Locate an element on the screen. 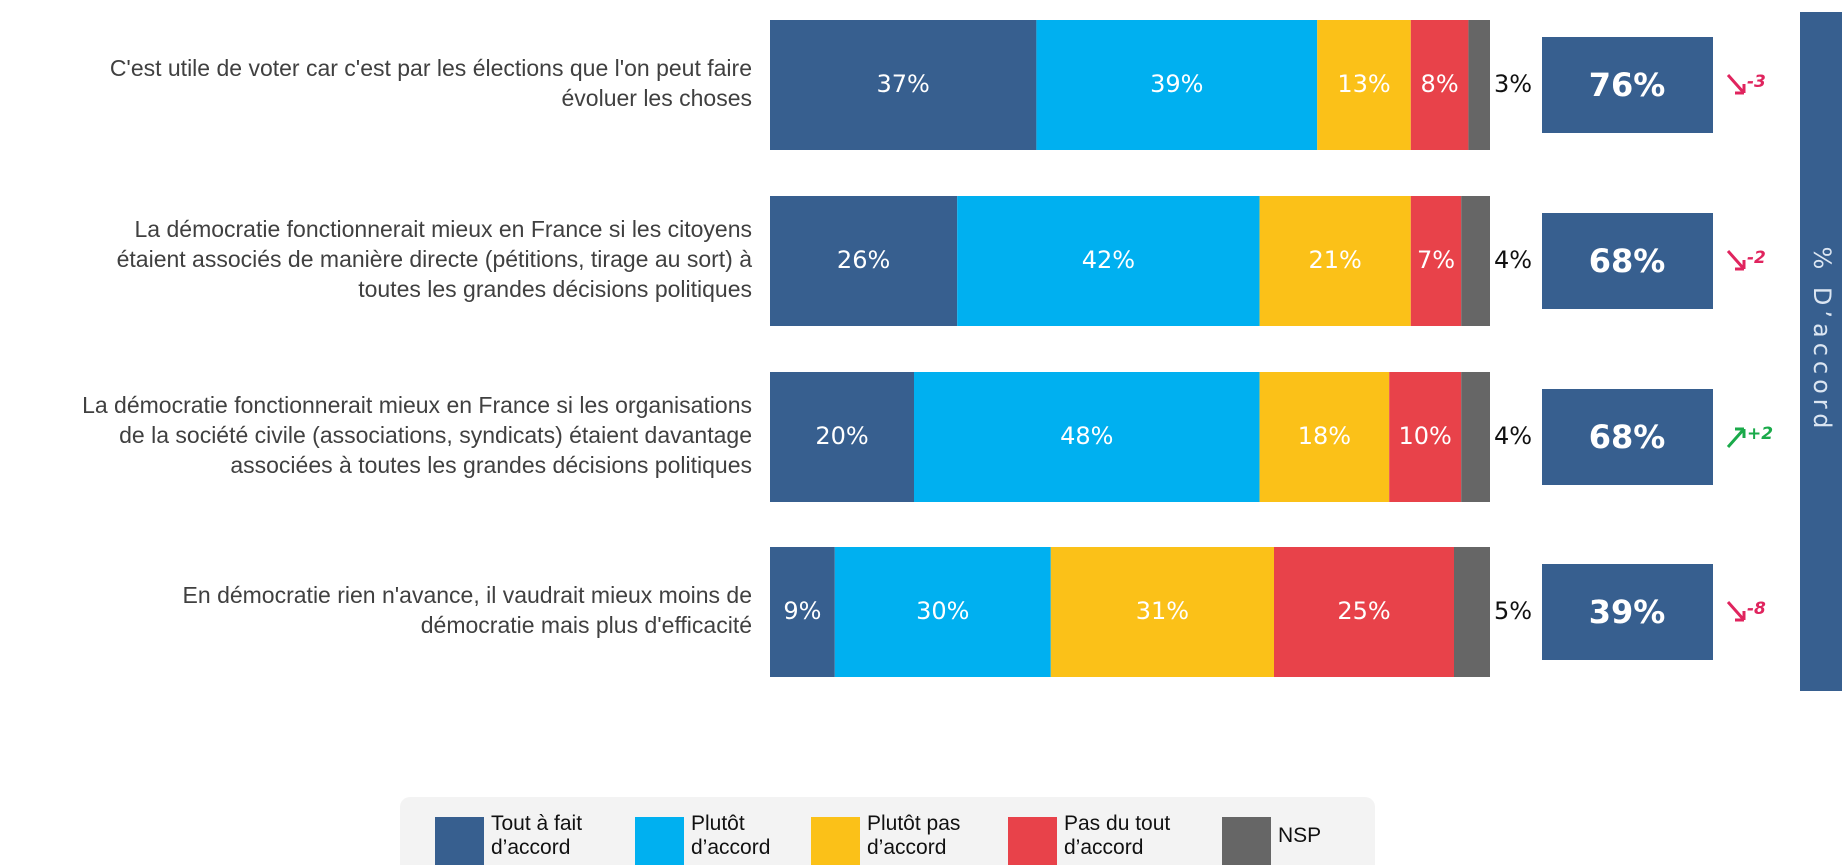 The width and height of the screenshot is (1842, 865). data-label: 31% is located at coordinates (1162, 611).